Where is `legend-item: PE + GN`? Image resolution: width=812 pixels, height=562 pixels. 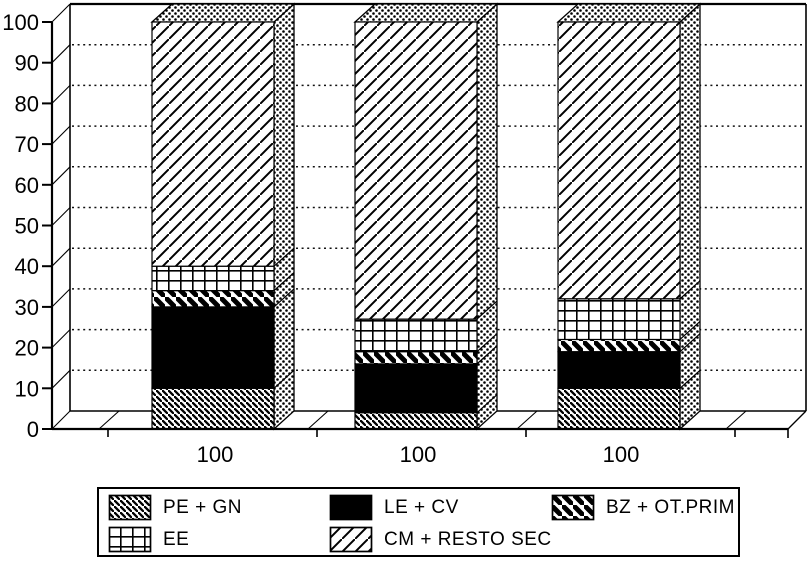
legend-item: PE + GN is located at coordinates (175, 507).